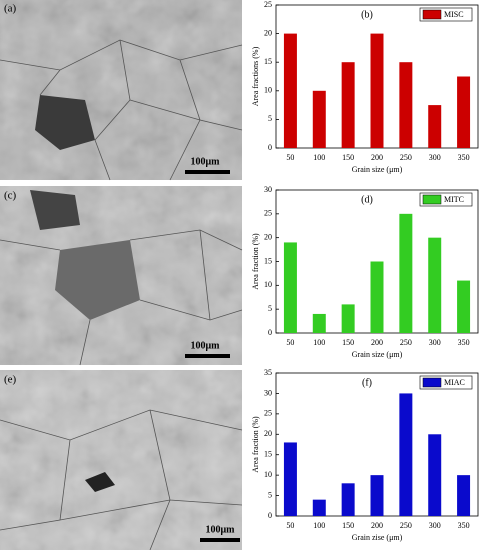 The width and height of the screenshot is (486, 550). What do you see at coordinates (454, 382) in the screenshot?
I see `legend-label: MIAC` at bounding box center [454, 382].